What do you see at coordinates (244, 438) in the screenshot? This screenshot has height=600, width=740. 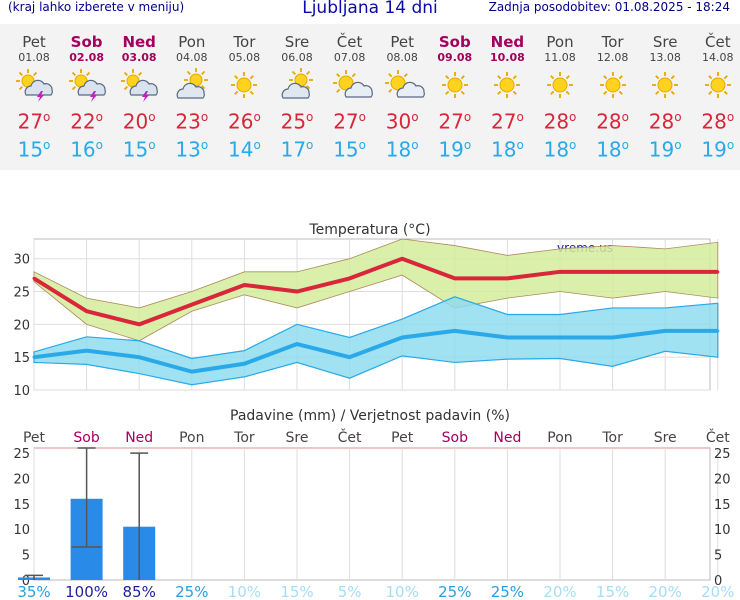 I see `precipitation-day-label: Tor` at bounding box center [244, 438].